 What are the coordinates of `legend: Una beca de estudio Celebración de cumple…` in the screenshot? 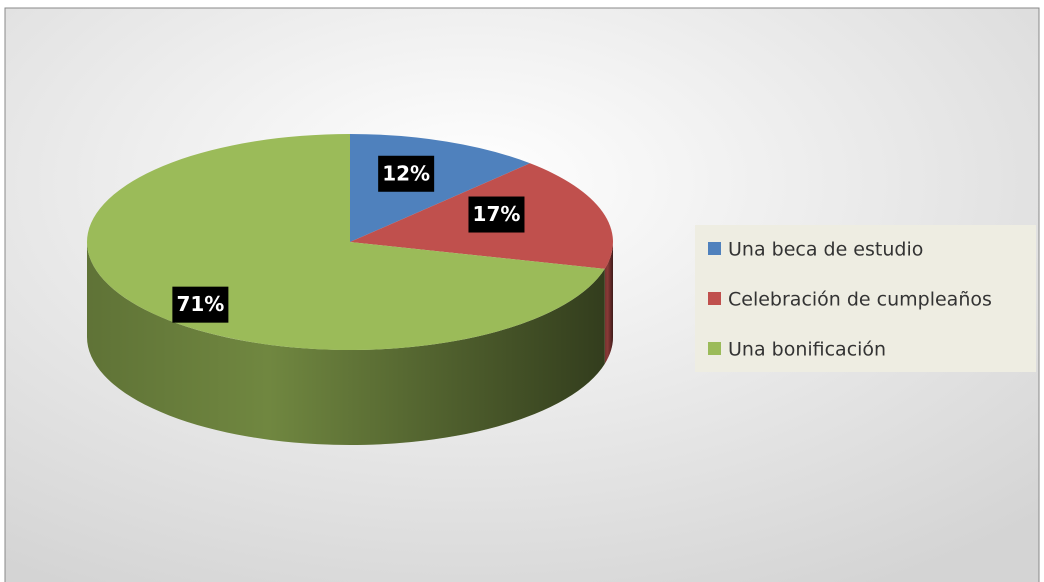 It's located at (850, 300).